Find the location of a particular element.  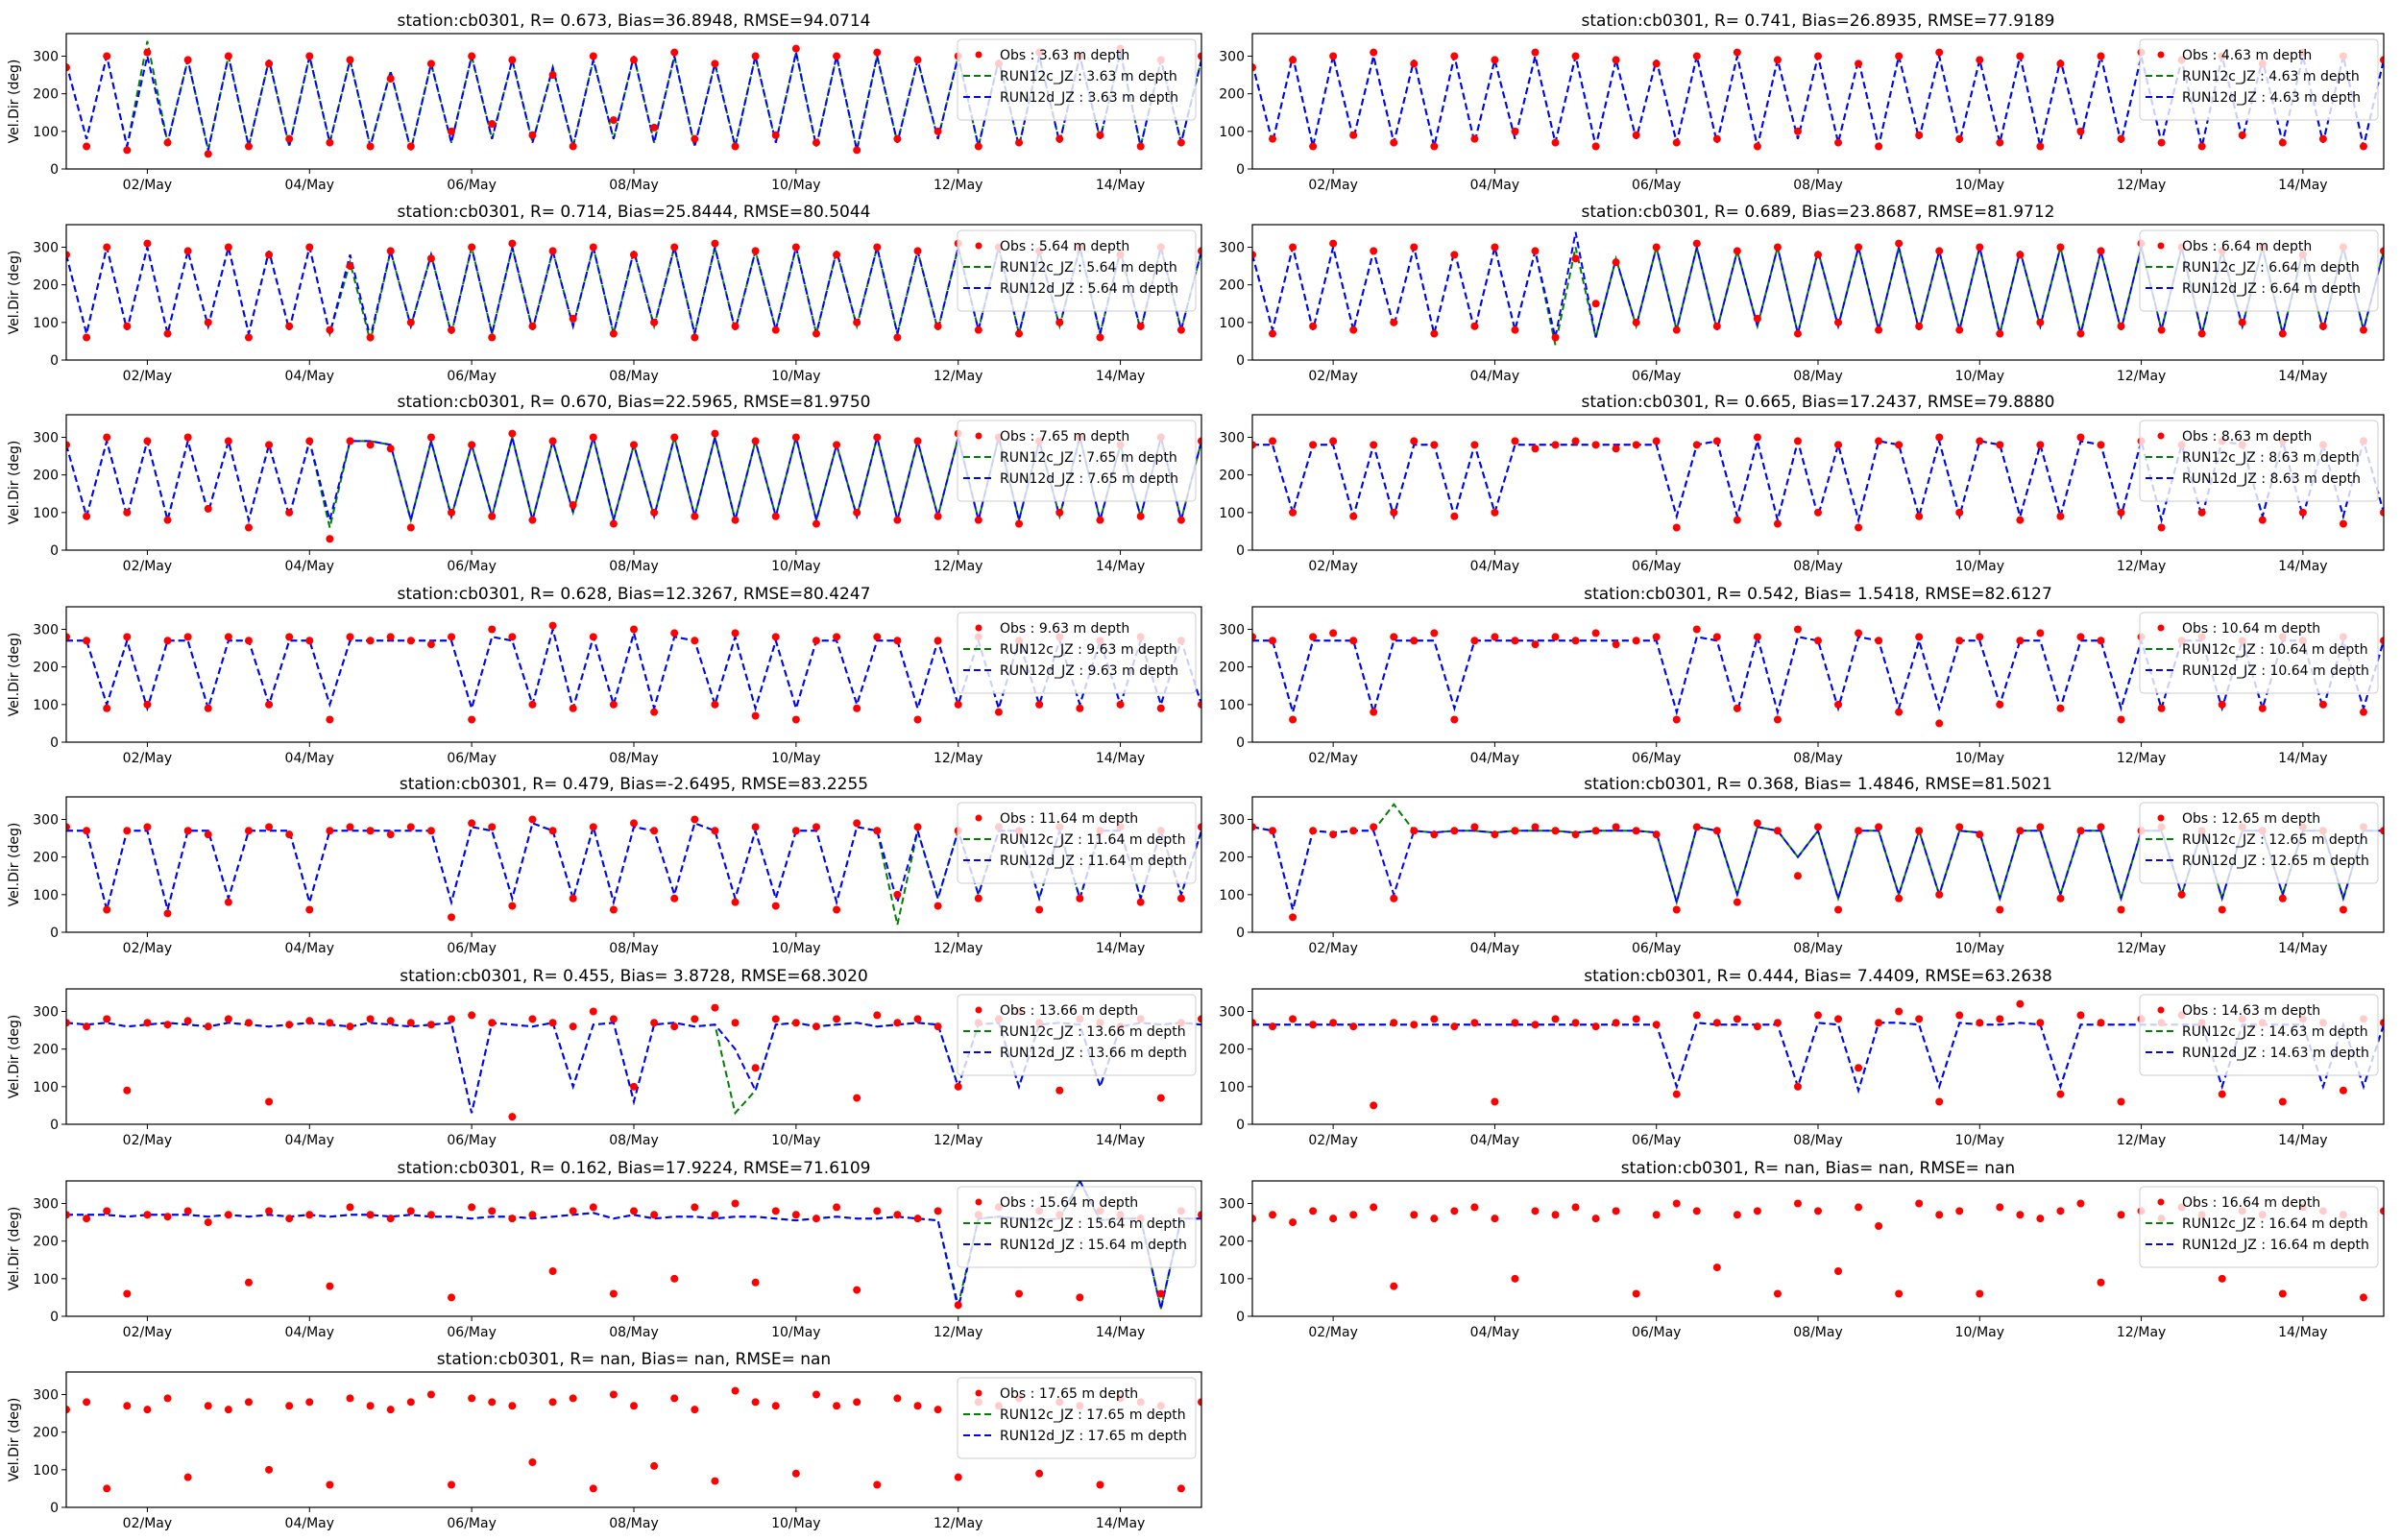

legend-label: RUN12c_JZ : 11.64 m depth is located at coordinates (1093, 840).